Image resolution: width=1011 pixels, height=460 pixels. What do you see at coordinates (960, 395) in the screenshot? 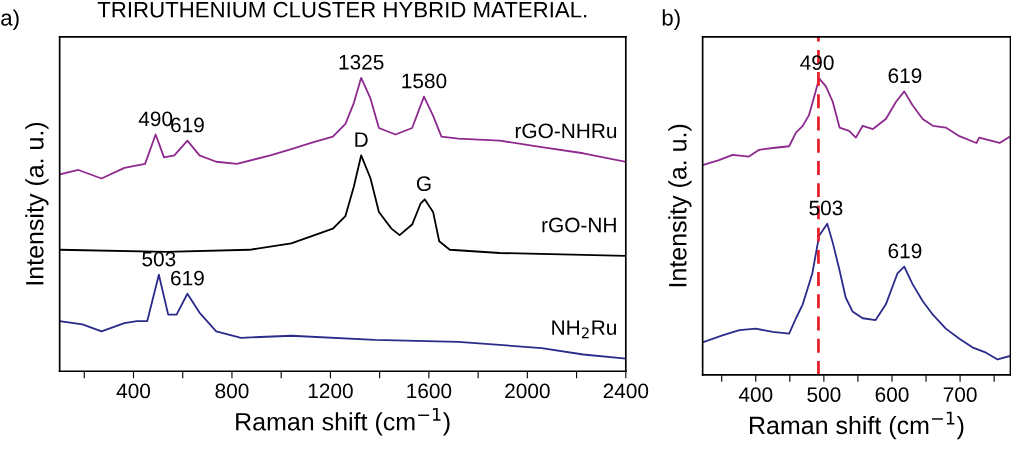
I see `x-tick-label: 700` at bounding box center [960, 395].